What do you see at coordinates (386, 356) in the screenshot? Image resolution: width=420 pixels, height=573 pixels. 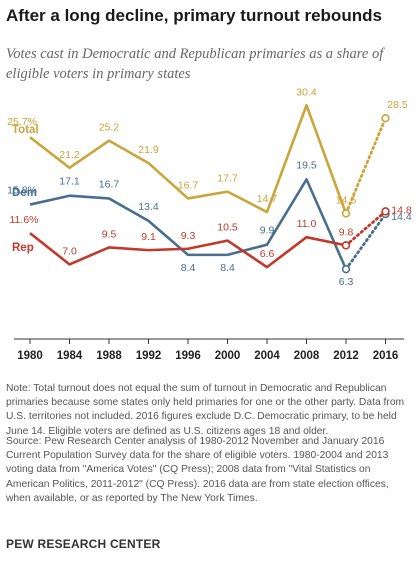 I see `x-tick-label: 2016` at bounding box center [386, 356].